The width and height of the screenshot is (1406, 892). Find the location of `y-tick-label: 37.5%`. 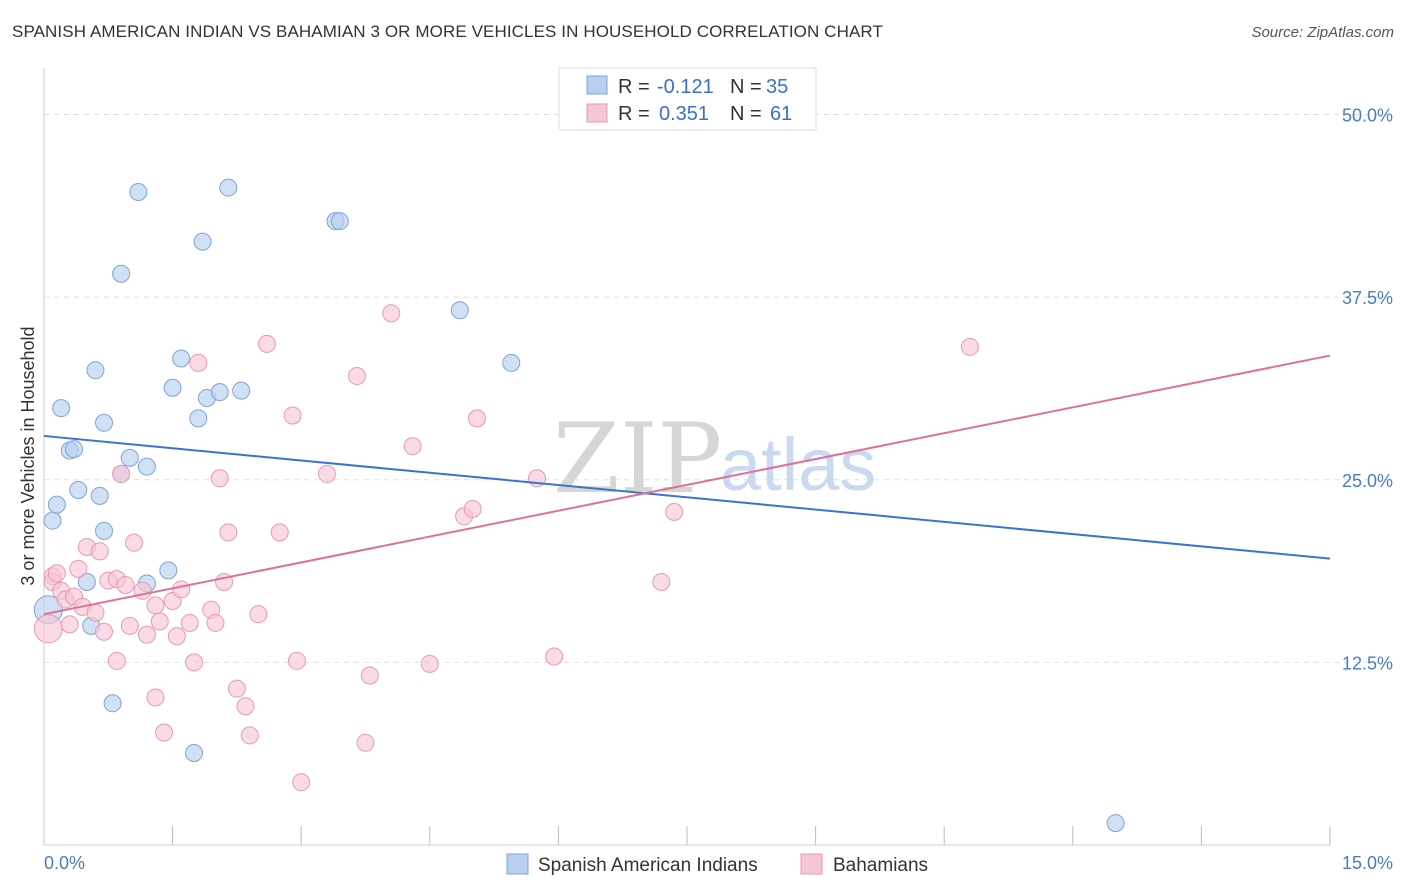

y-tick-label: 37.5% is located at coordinates (1367, 298).